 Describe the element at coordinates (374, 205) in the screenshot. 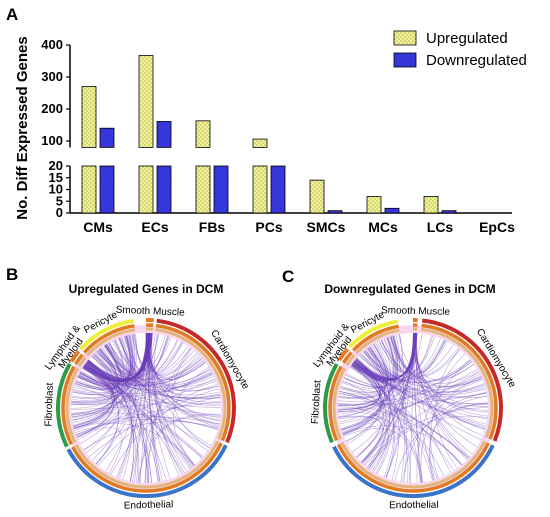

I see `bar-up-mcs` at that location.